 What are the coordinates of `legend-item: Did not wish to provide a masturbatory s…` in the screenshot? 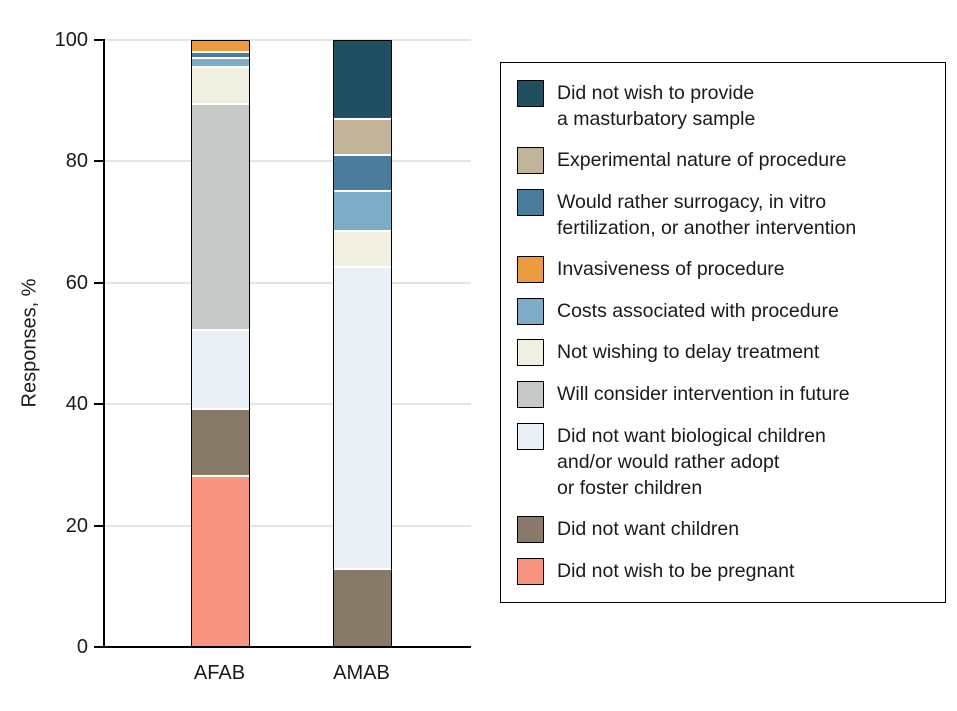 It's located at (724, 106).